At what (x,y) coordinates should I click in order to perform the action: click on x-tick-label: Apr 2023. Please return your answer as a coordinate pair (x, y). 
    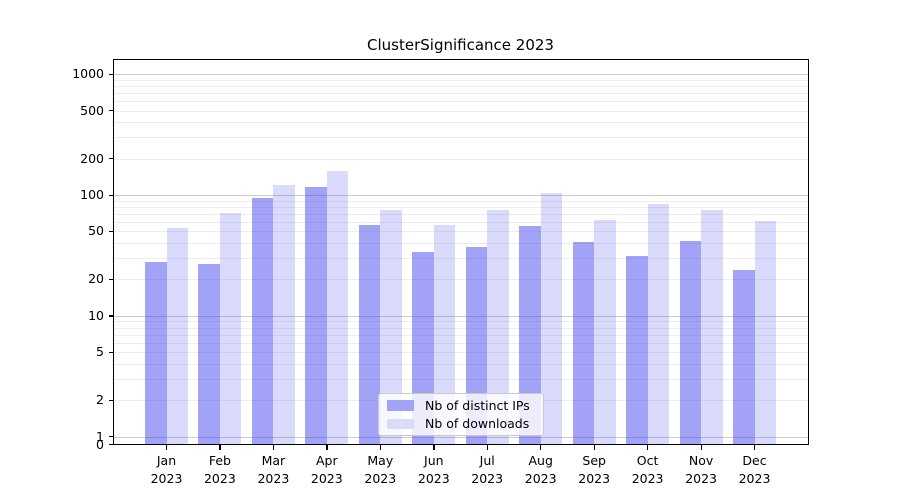
    Looking at the image, I should click on (327, 469).